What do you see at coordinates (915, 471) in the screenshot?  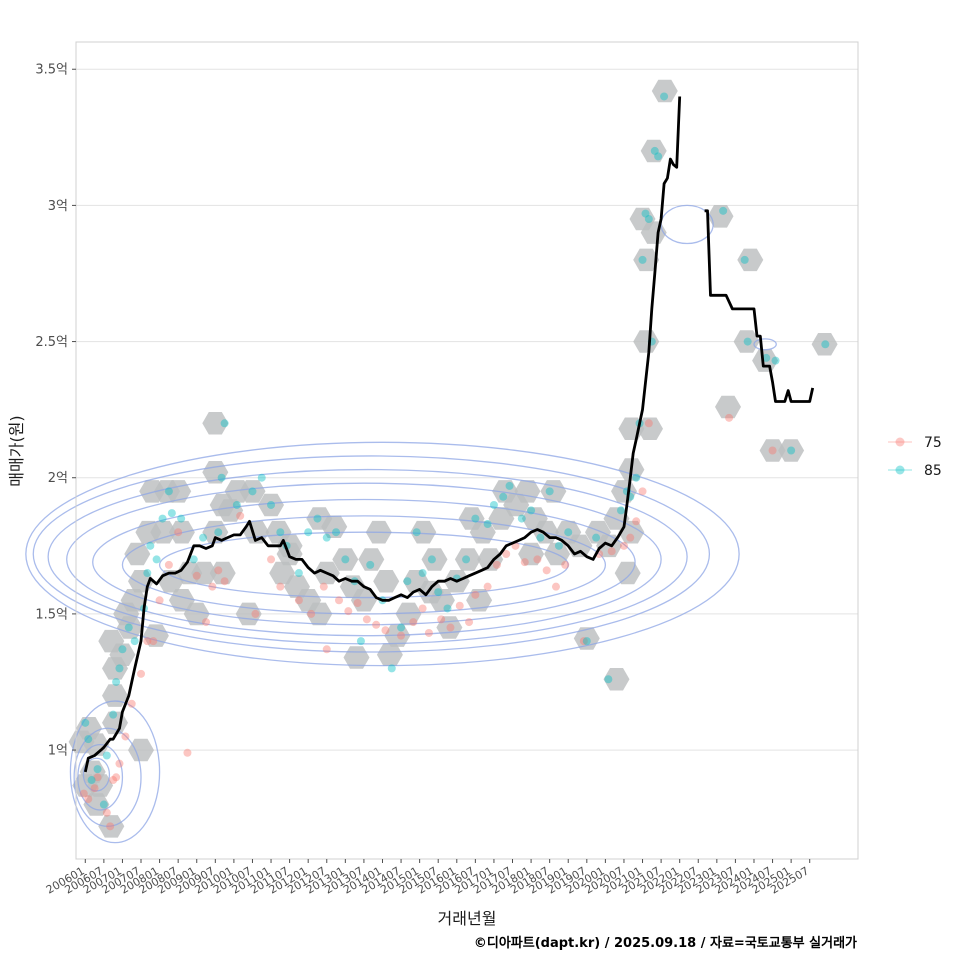 I see `legend-item-85: 85` at bounding box center [915, 471].